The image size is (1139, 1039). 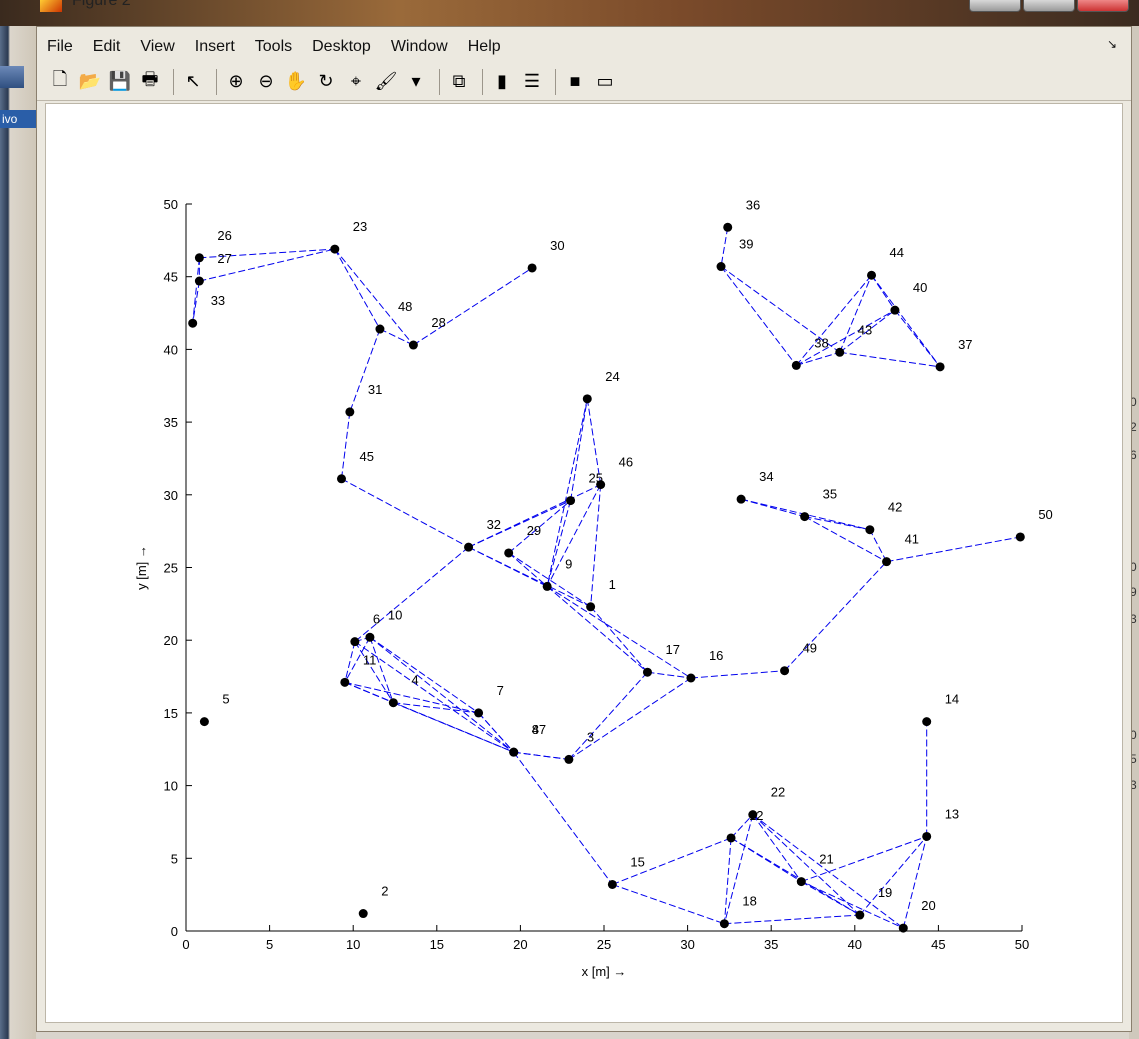 What do you see at coordinates (236, 81) in the screenshot?
I see `zoom-in-icon: ⊕` at bounding box center [236, 81].